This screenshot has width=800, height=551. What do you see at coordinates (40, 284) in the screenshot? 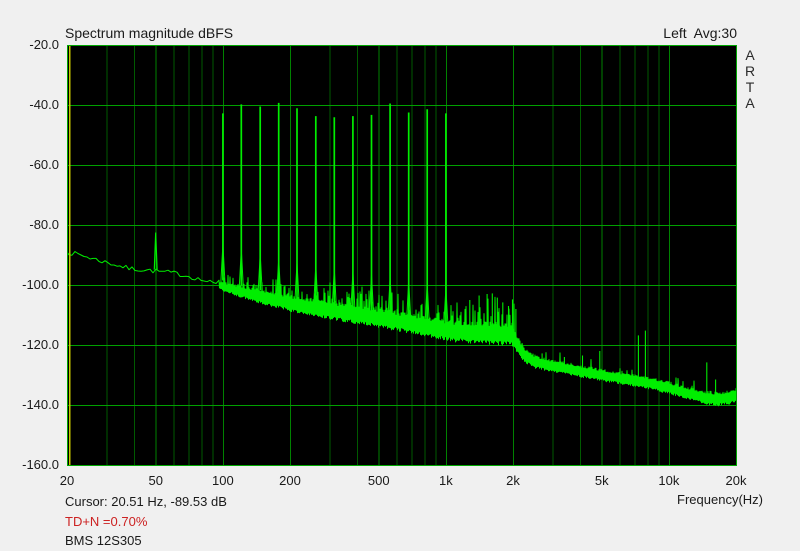
I see `y-tick-label: -100.0` at bounding box center [40, 284].